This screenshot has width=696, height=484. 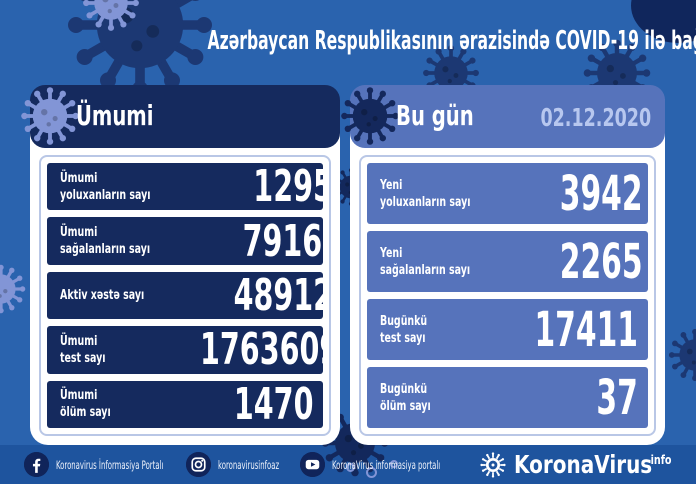 I want to click on stat-row-total-tests: Ümumi test sayı 1763609, so click(x=185, y=350).